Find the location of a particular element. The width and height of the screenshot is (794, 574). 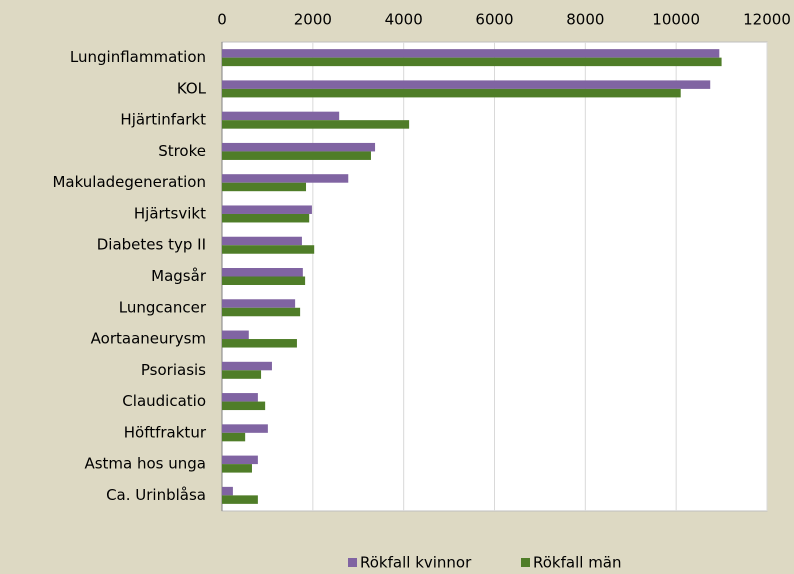

legend-label: Rökfall män is located at coordinates (577, 563).